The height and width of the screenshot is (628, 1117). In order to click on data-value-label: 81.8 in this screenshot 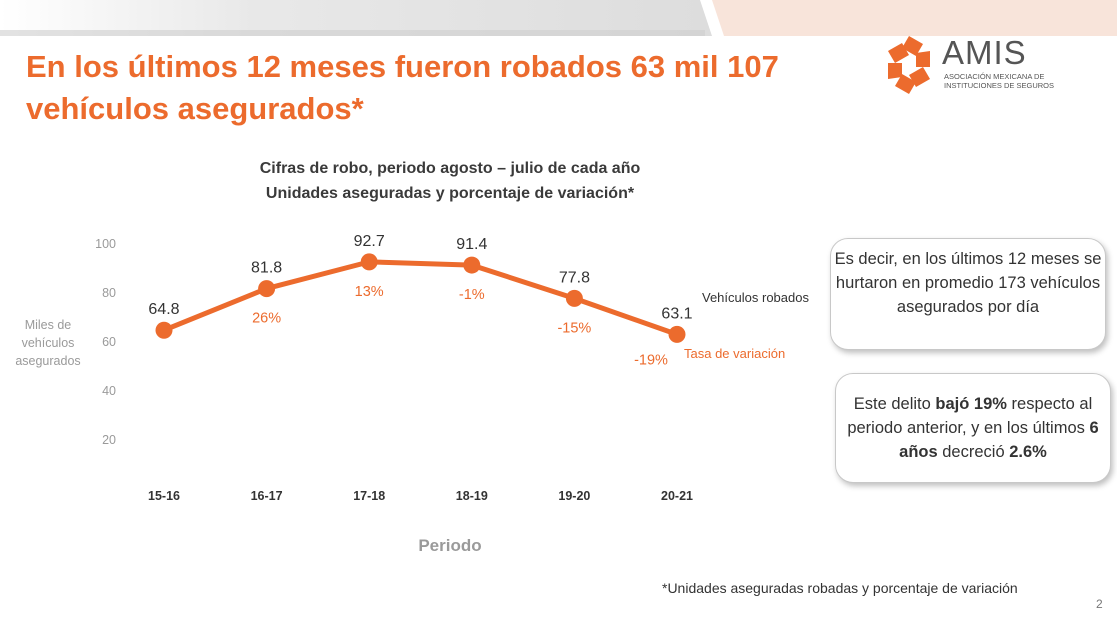, I will do `click(266, 268)`.